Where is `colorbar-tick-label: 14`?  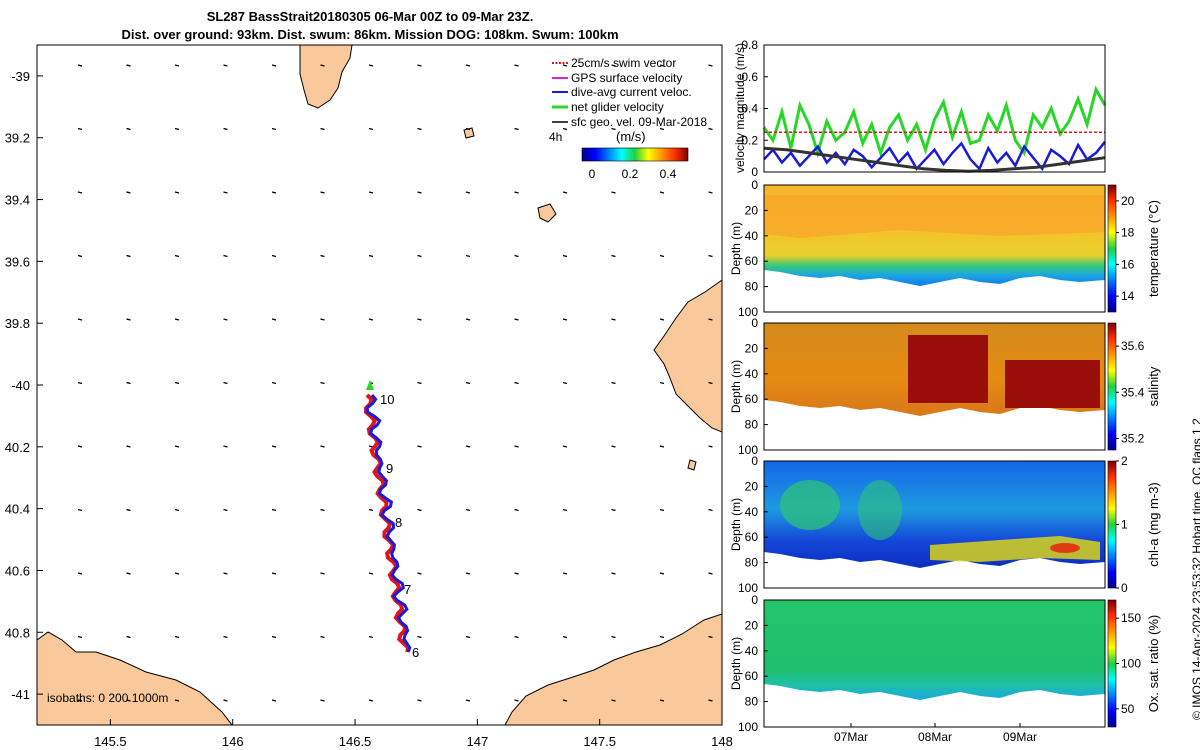 colorbar-tick-label: 14 is located at coordinates (1128, 296).